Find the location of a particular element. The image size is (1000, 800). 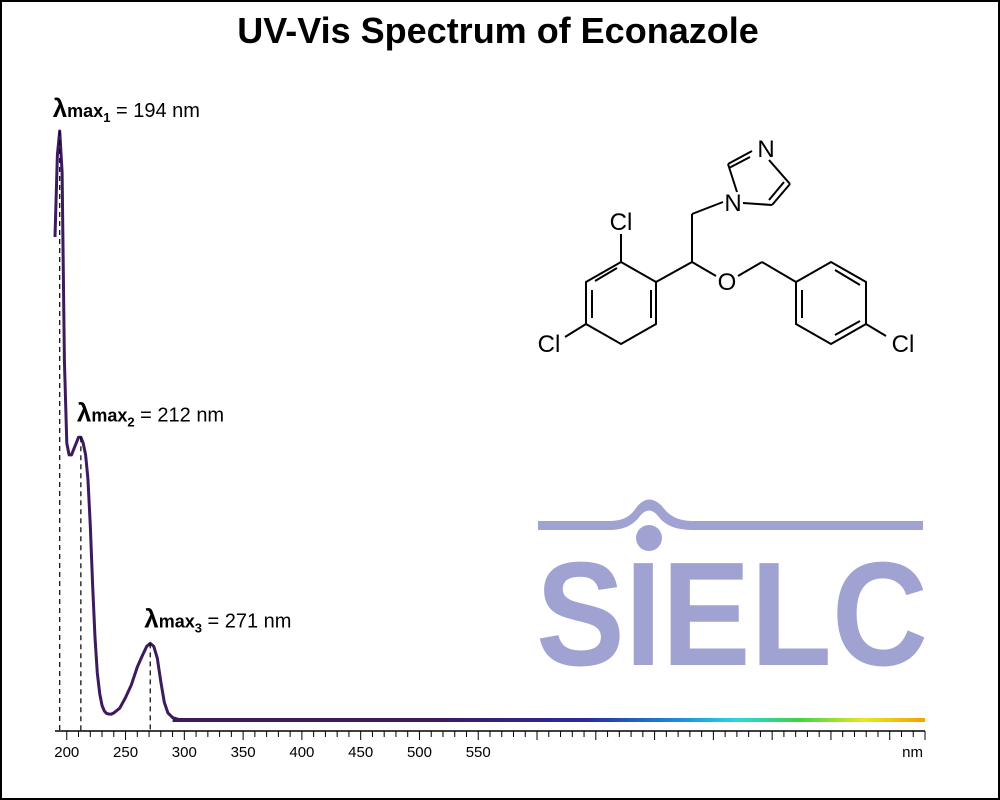

sielc-logo: SIELC is located at coordinates (732, 598).